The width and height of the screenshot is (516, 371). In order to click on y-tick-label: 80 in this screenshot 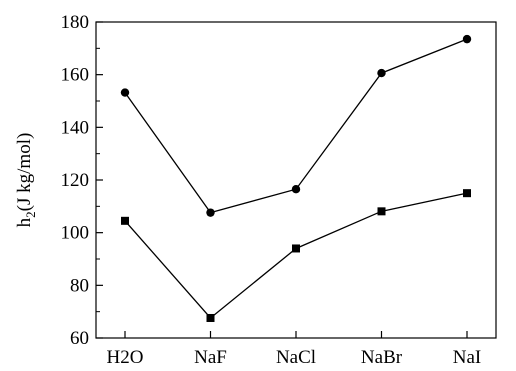, I will do `click(79, 285)`.